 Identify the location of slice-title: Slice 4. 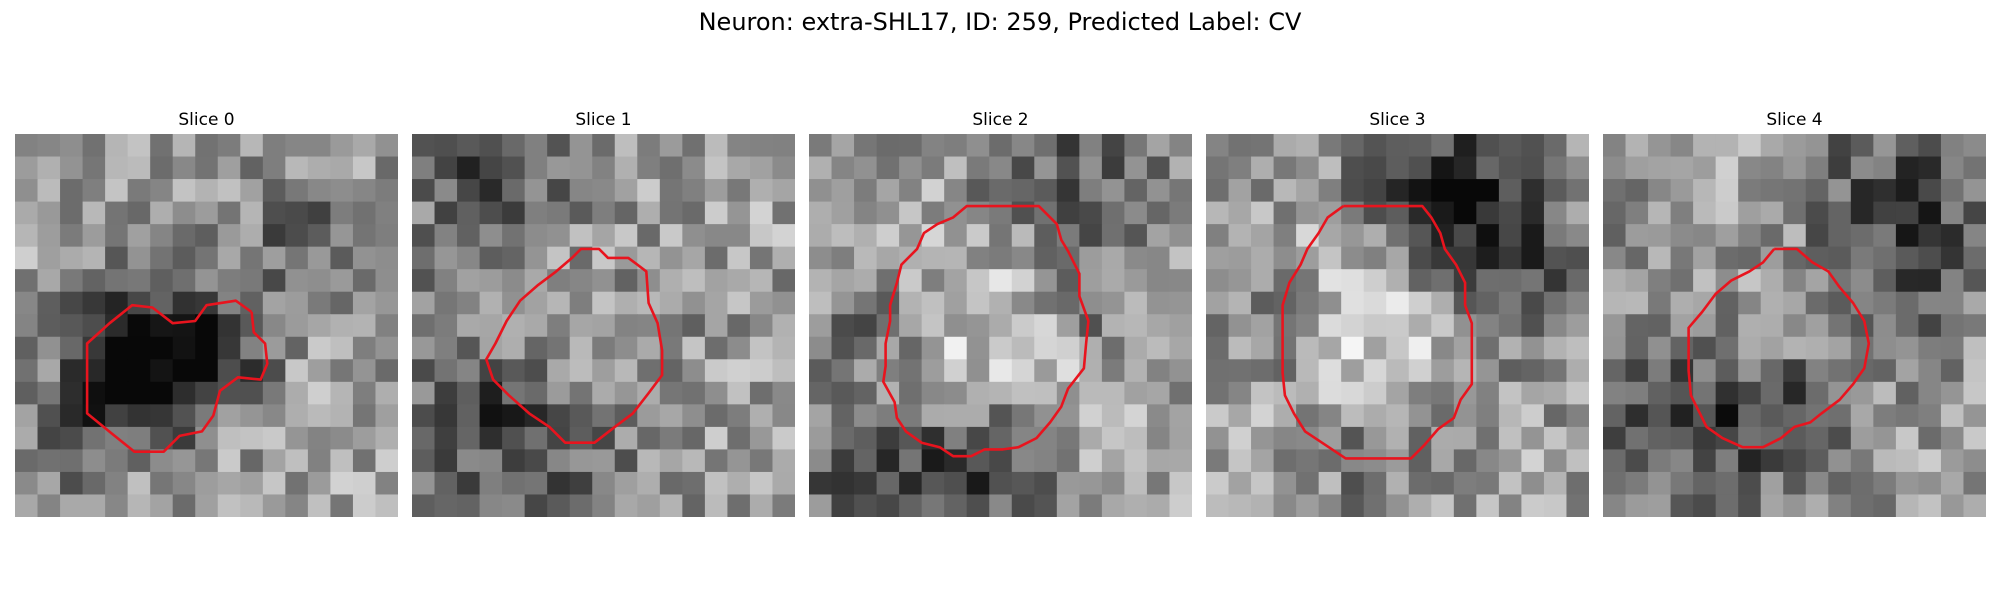
(1794, 120).